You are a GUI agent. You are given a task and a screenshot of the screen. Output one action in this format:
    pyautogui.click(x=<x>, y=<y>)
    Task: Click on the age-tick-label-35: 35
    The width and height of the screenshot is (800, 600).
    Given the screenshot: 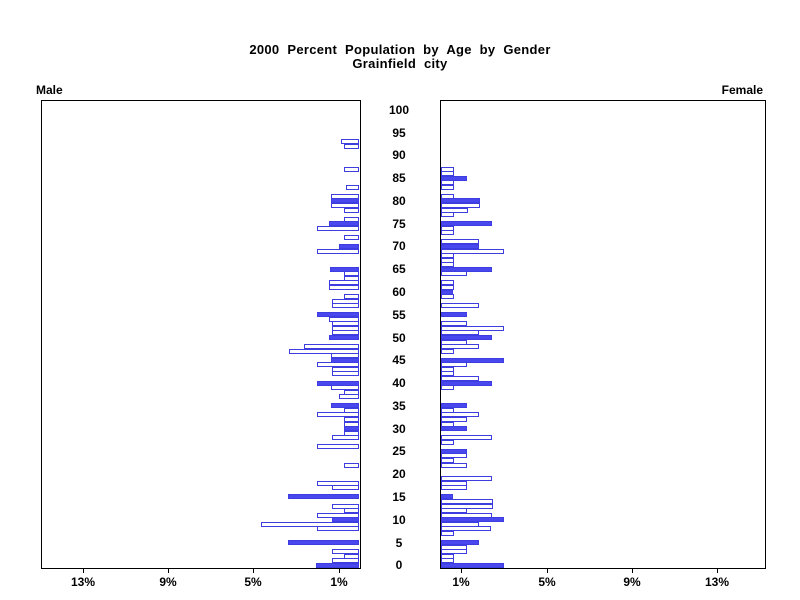 What is the action you would take?
    pyautogui.click(x=399, y=406)
    